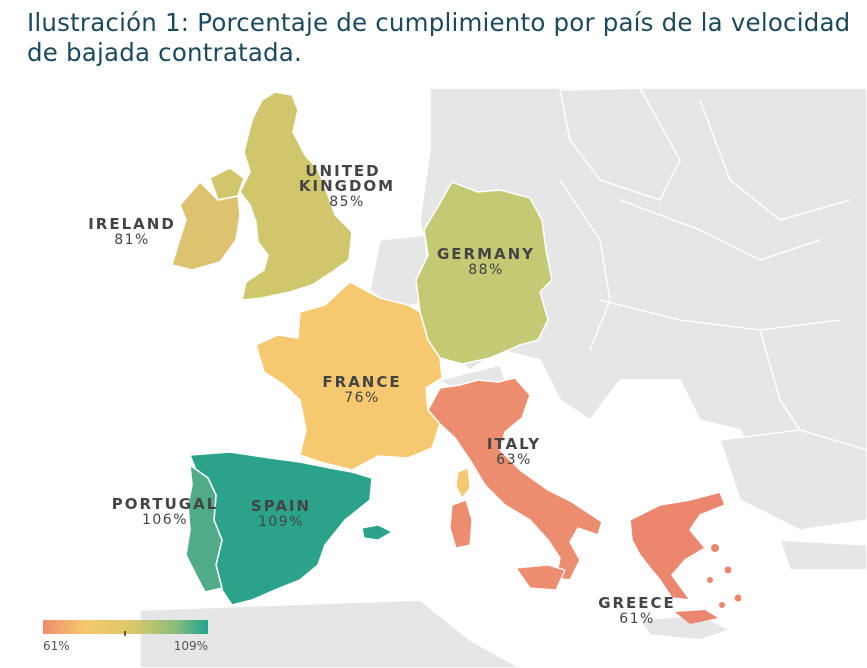 The height and width of the screenshot is (668, 867). Describe the element at coordinates (347, 202) in the screenshot. I see `value-uk: 85%` at that location.